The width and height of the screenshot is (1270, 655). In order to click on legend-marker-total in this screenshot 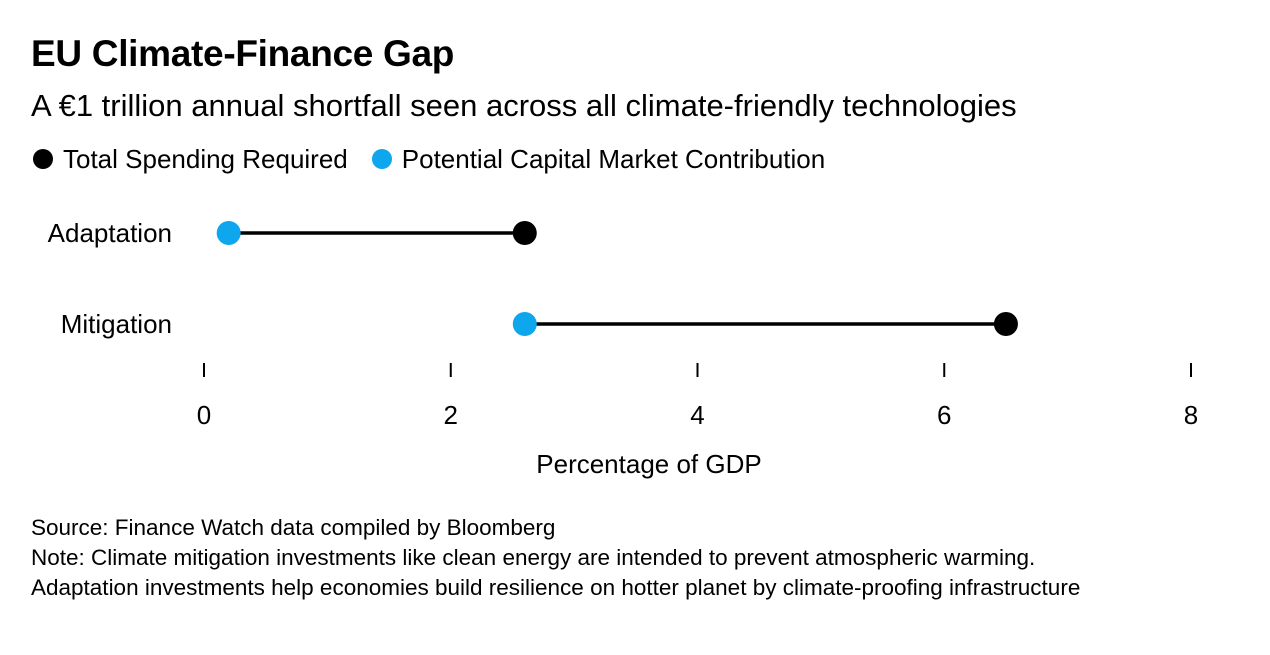, I will do `click(43, 159)`.